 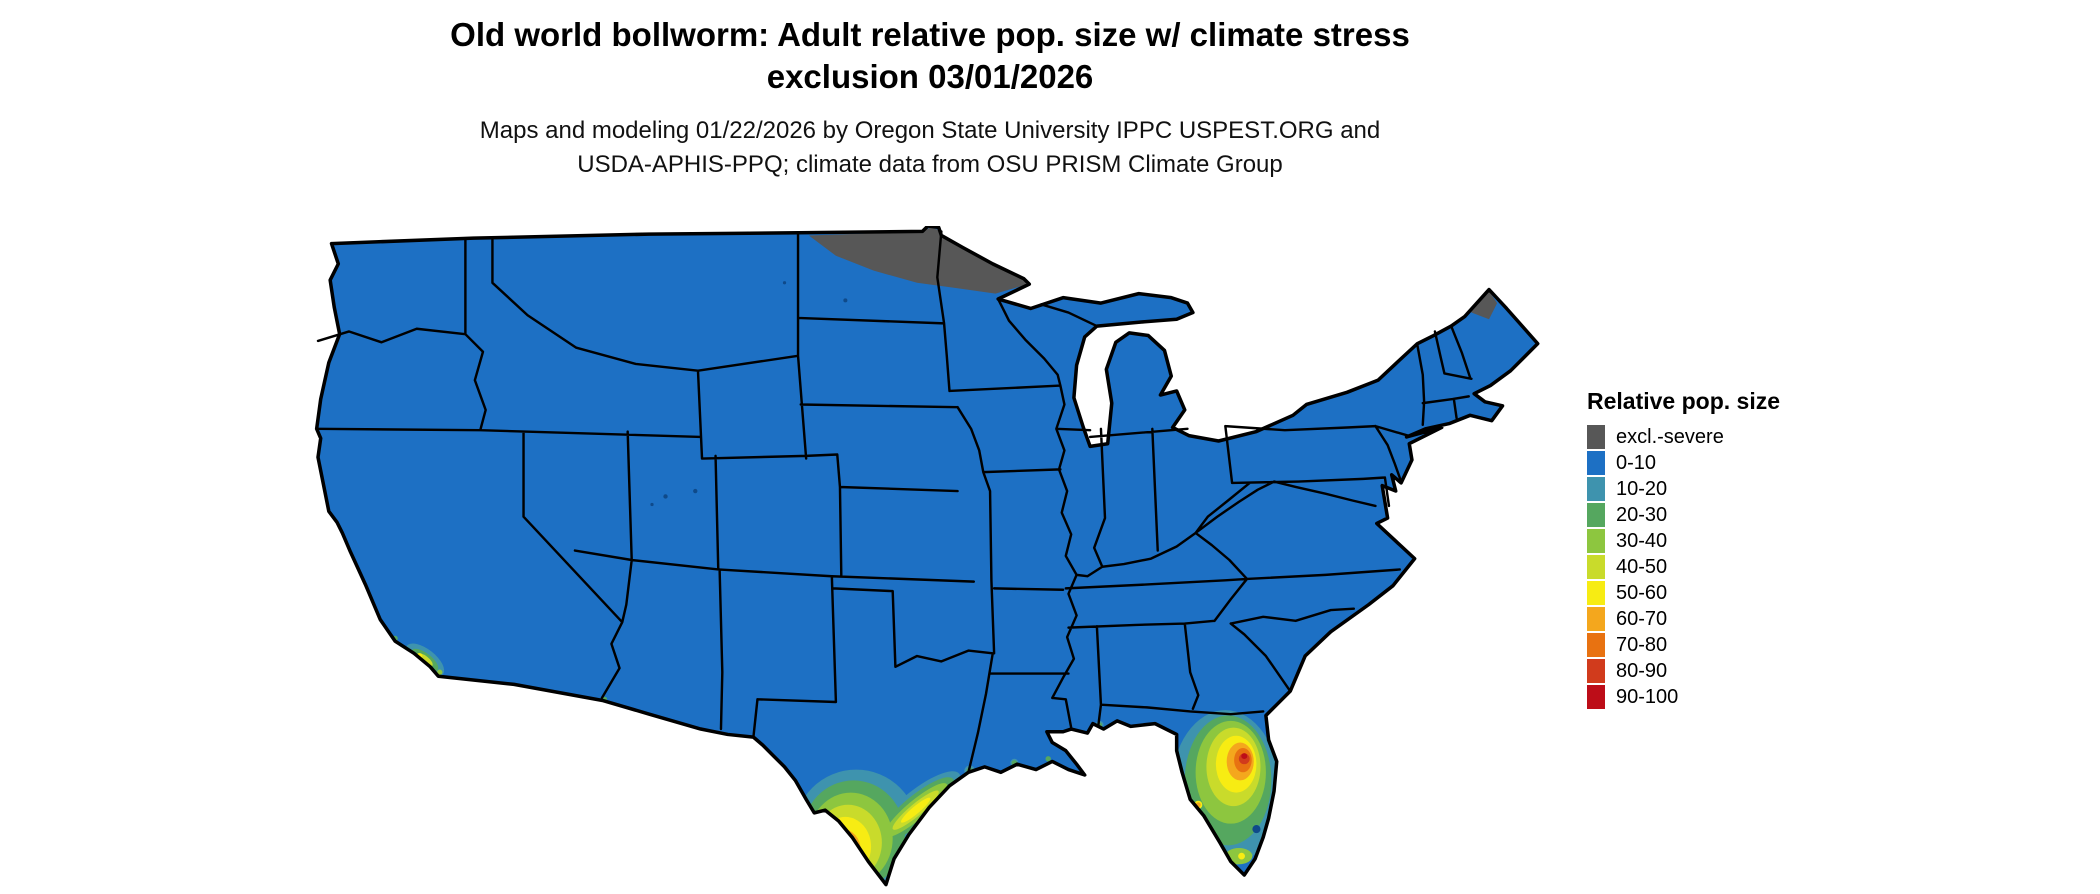 What do you see at coordinates (1642, 670) in the screenshot?
I see `legend-item-label: 80-90` at bounding box center [1642, 670].